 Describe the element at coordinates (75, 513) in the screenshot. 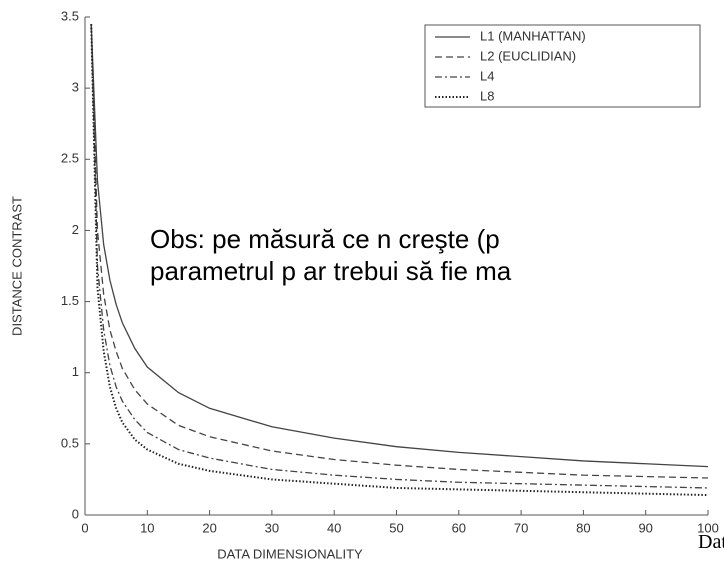

I see `y-tick-label: 0` at that location.